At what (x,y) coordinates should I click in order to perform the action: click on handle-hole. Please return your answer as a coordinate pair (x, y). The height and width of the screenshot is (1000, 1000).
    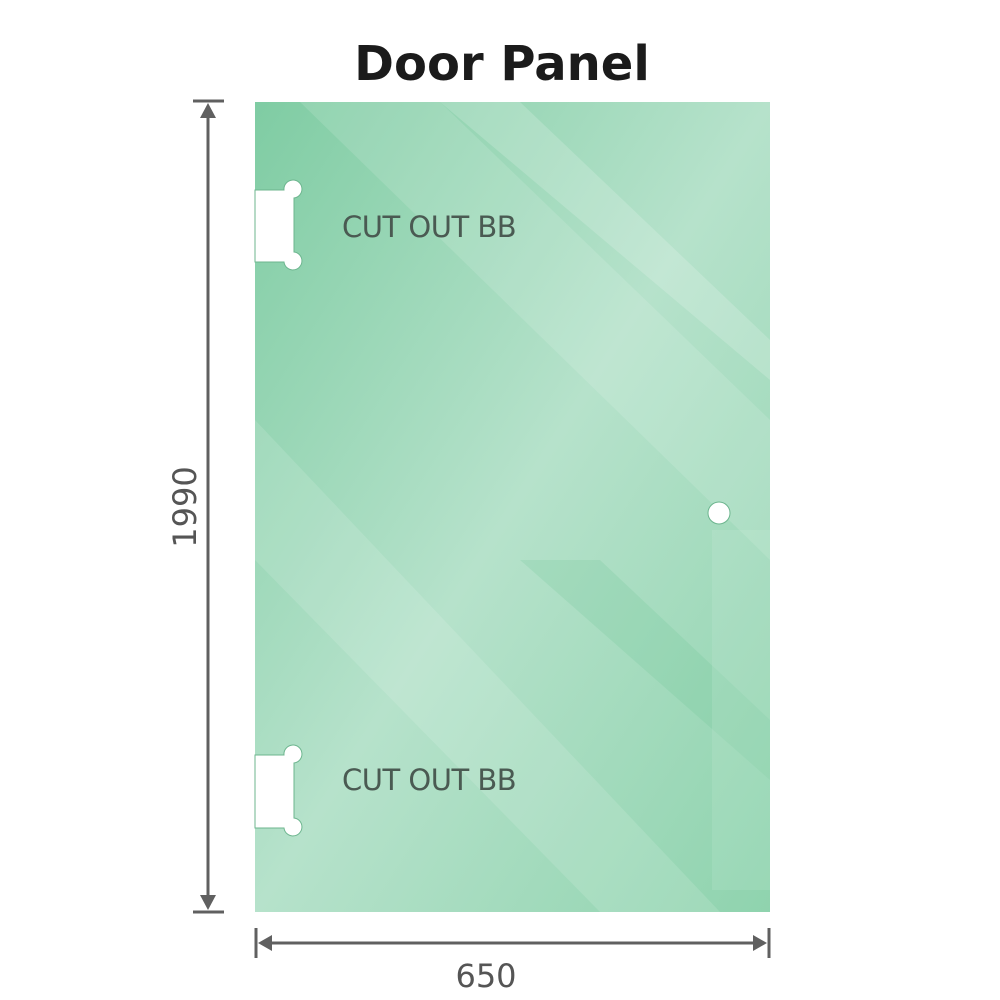
    Looking at the image, I should click on (719, 513).